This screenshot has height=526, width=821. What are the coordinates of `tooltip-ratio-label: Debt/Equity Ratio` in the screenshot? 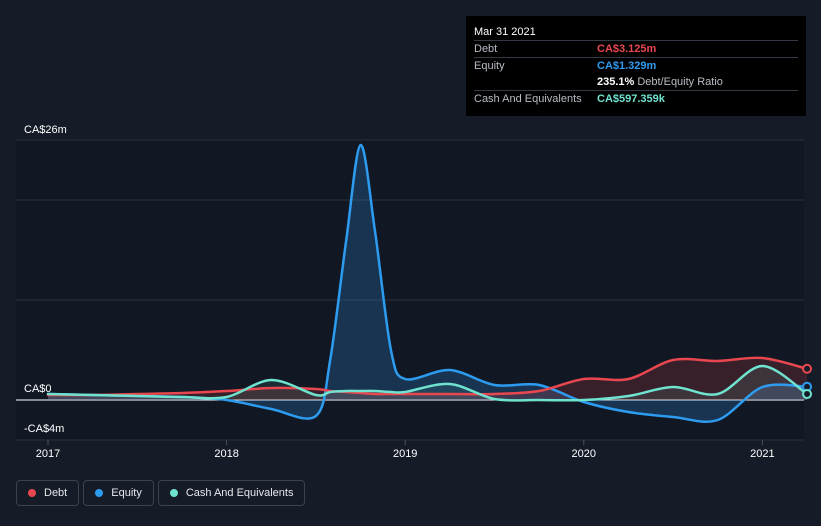 It's located at (680, 82).